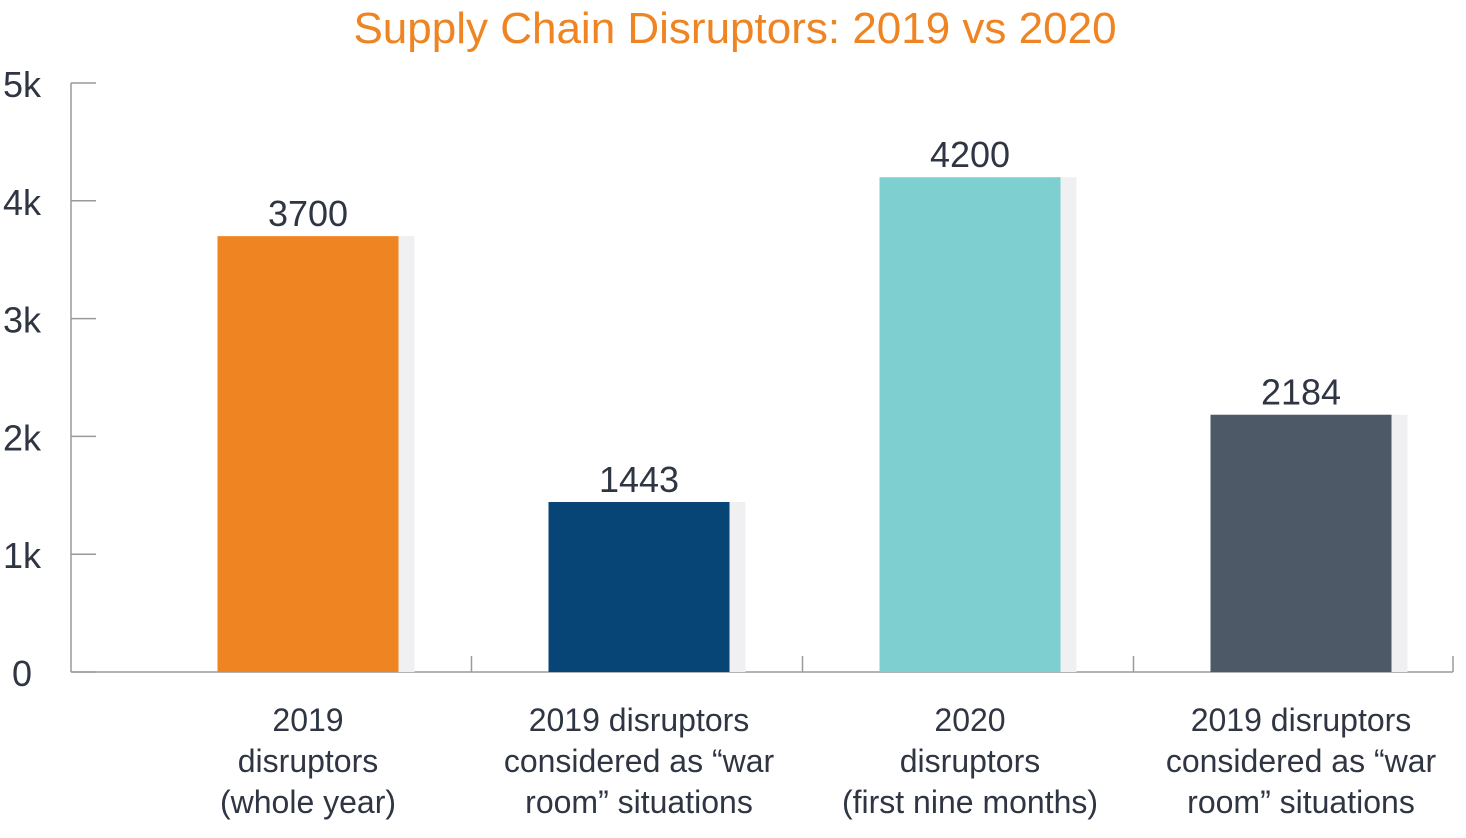 This screenshot has width=1466, height=838. Describe the element at coordinates (22, 673) in the screenshot. I see `y-tick-label: 0` at that location.